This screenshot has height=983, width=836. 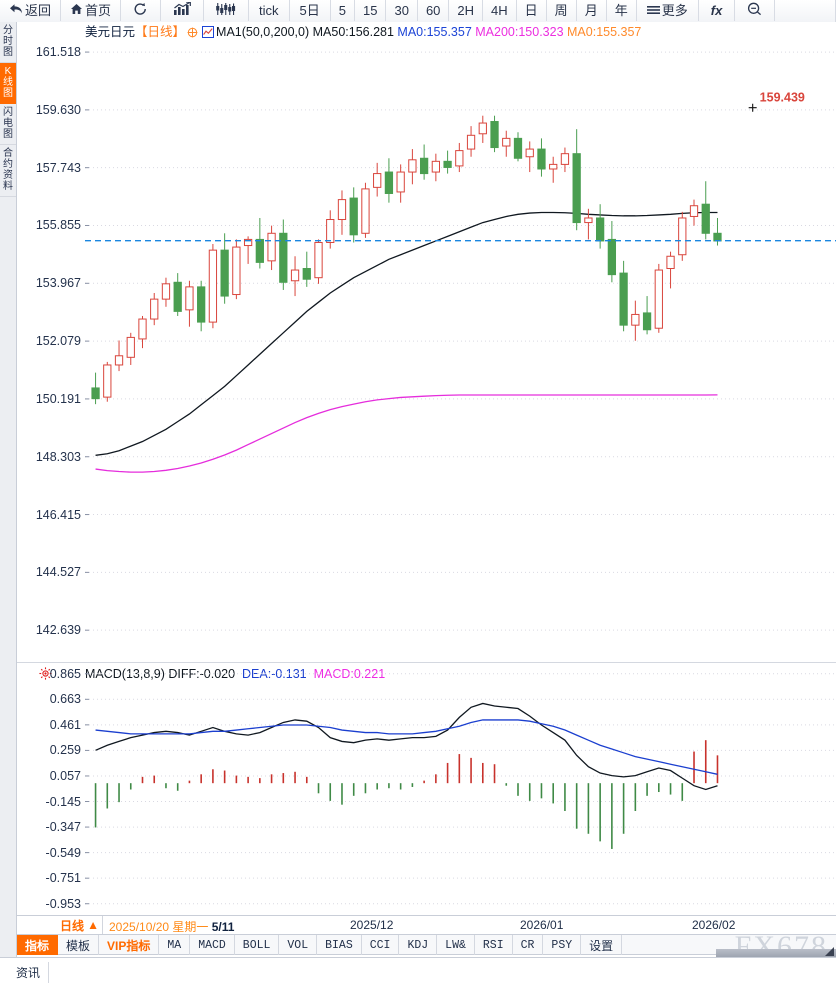 I want to click on tab-settings: 设置, so click(x=602, y=945).